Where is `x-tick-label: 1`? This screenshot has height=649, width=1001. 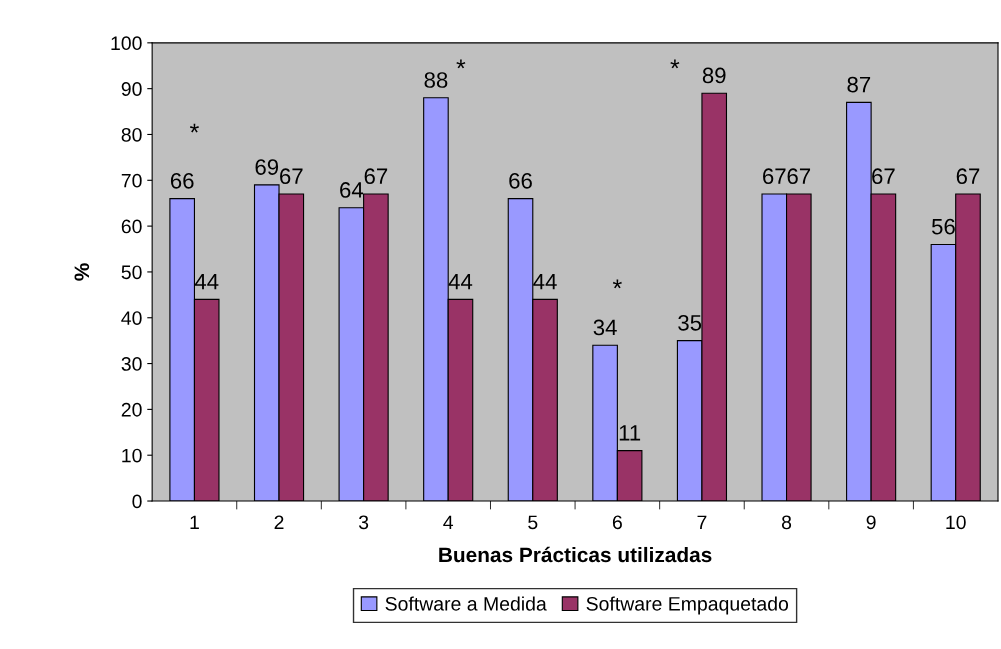
x-tick-label: 1 is located at coordinates (194, 522).